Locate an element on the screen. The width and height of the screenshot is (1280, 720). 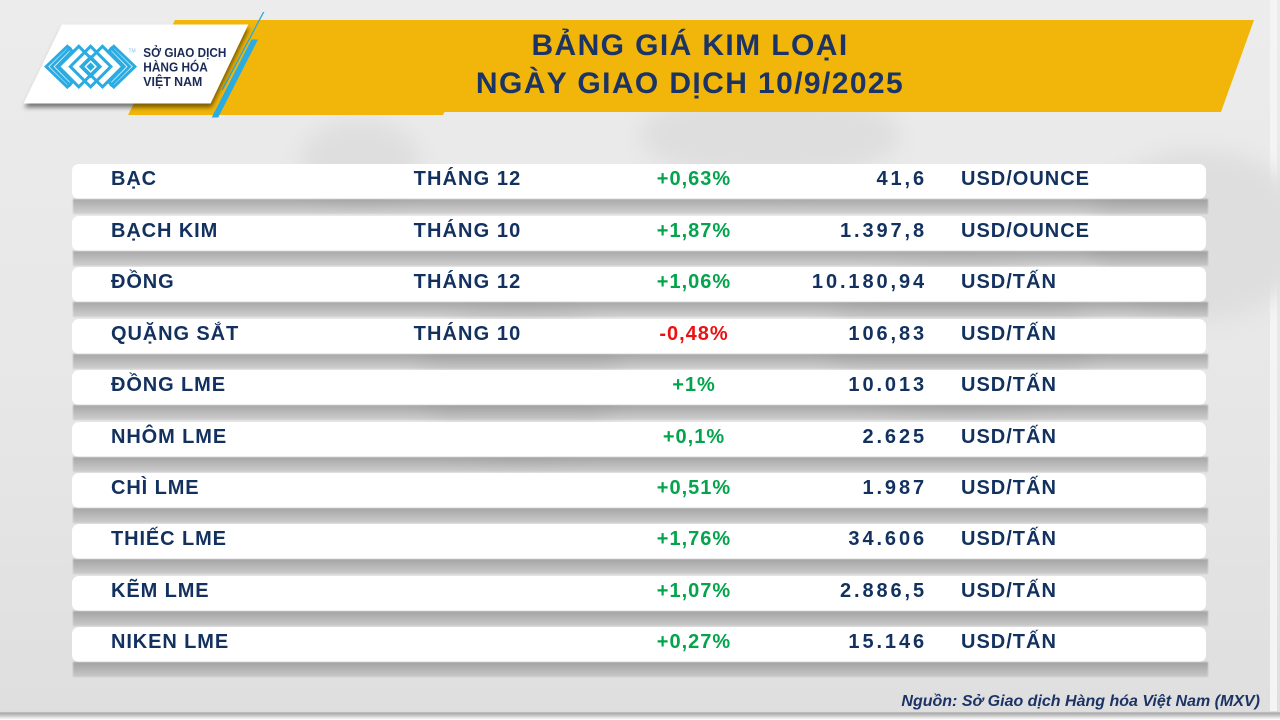
svg-text: SỞ GIAO DỊCH is located at coordinates (184, 52).